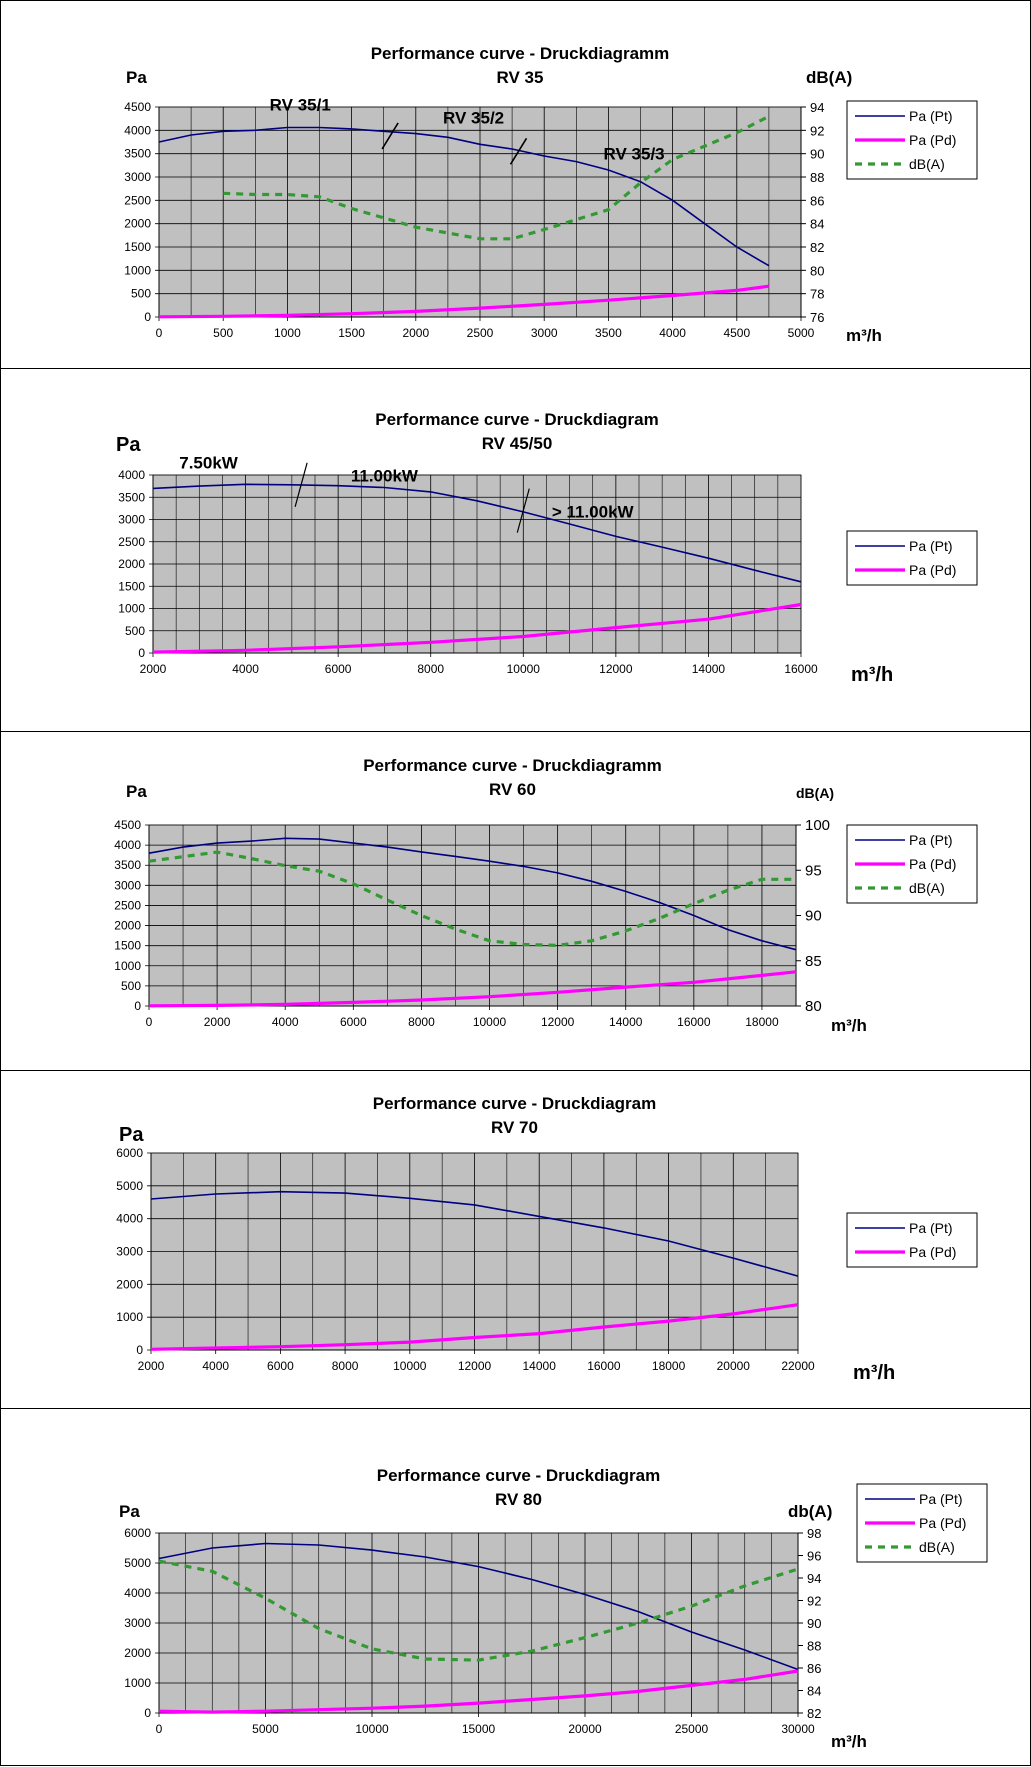  What do you see at coordinates (814, 1533) in the screenshot?
I see `y2-tick-label: 98` at bounding box center [814, 1533].